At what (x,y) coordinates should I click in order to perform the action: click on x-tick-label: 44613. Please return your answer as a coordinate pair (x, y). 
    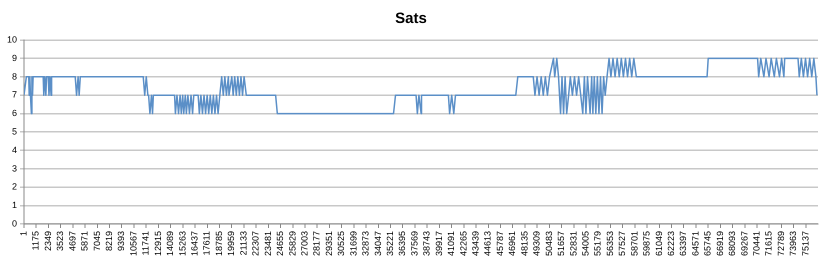
    Looking at the image, I should click on (487, 243).